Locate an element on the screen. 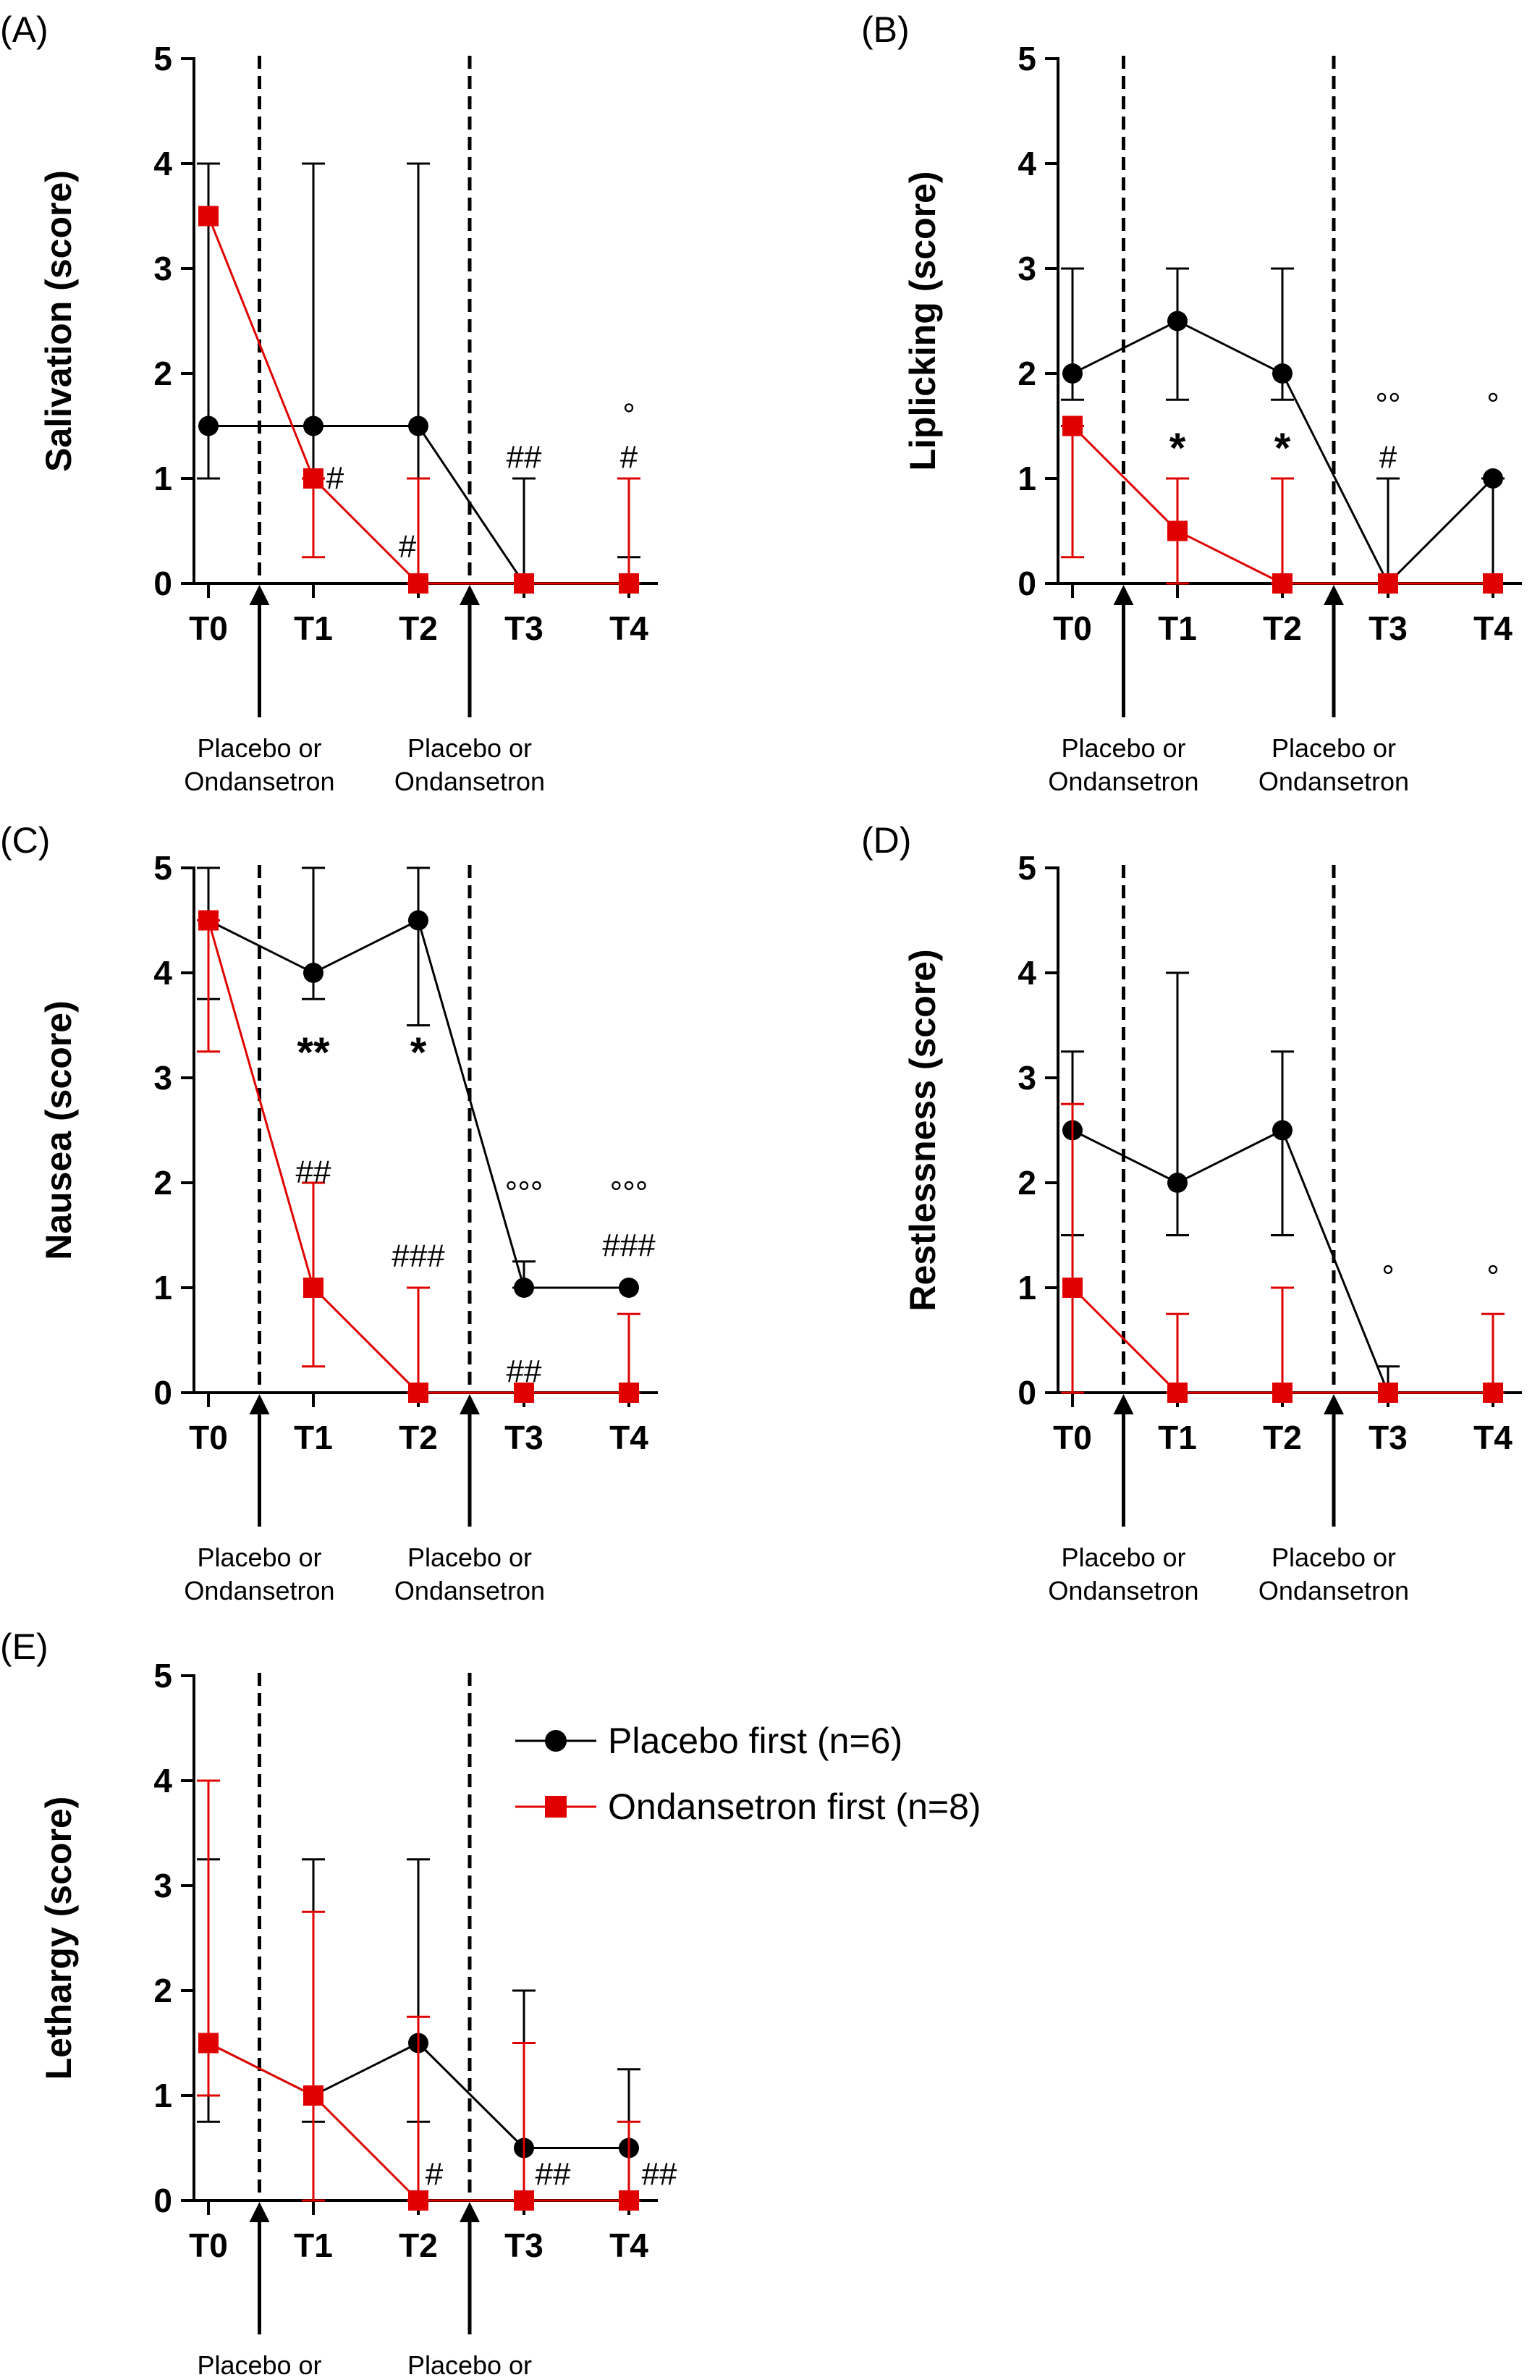 The image size is (1540, 2380). legend-label-ondansetron: Ondansetron first (n=8) is located at coordinates (794, 1806).